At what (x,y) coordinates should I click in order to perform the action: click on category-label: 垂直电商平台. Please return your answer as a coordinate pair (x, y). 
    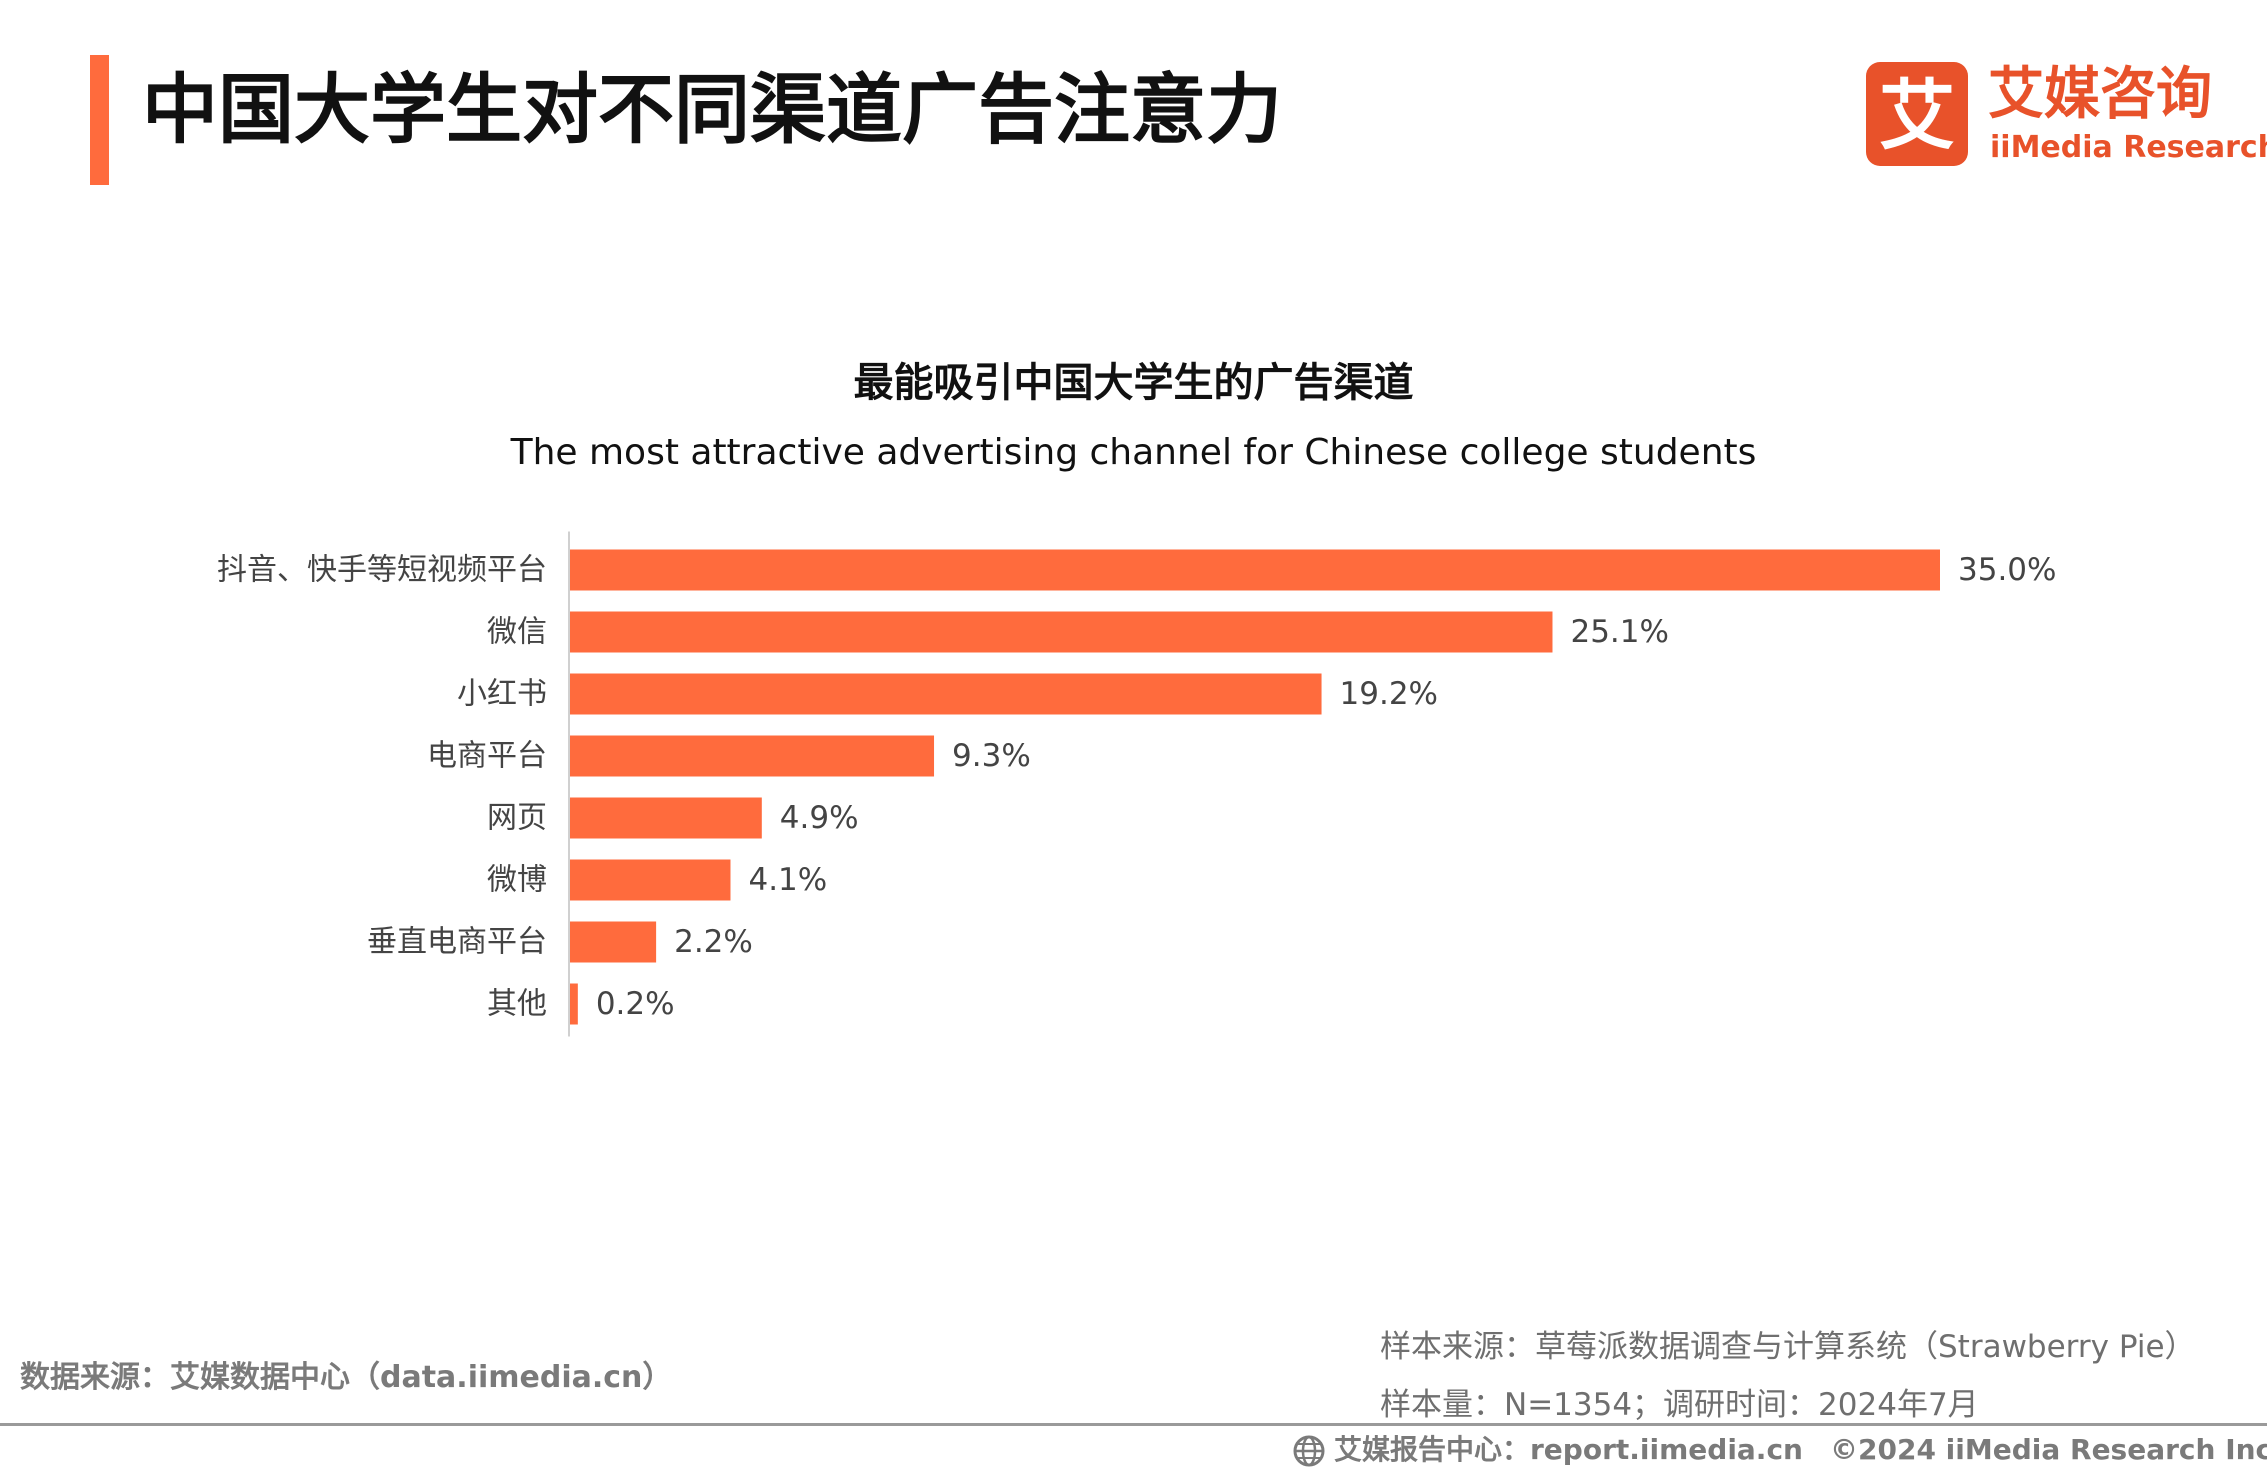
    Looking at the image, I should click on (457, 942).